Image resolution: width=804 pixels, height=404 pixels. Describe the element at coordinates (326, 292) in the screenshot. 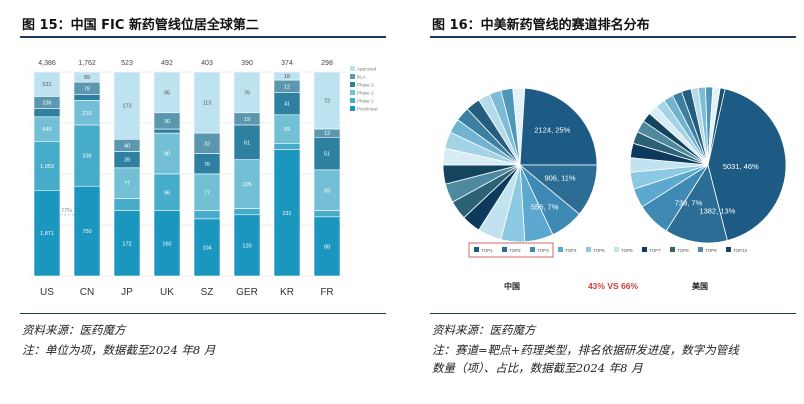

I see `category-tick-label: FR` at that location.